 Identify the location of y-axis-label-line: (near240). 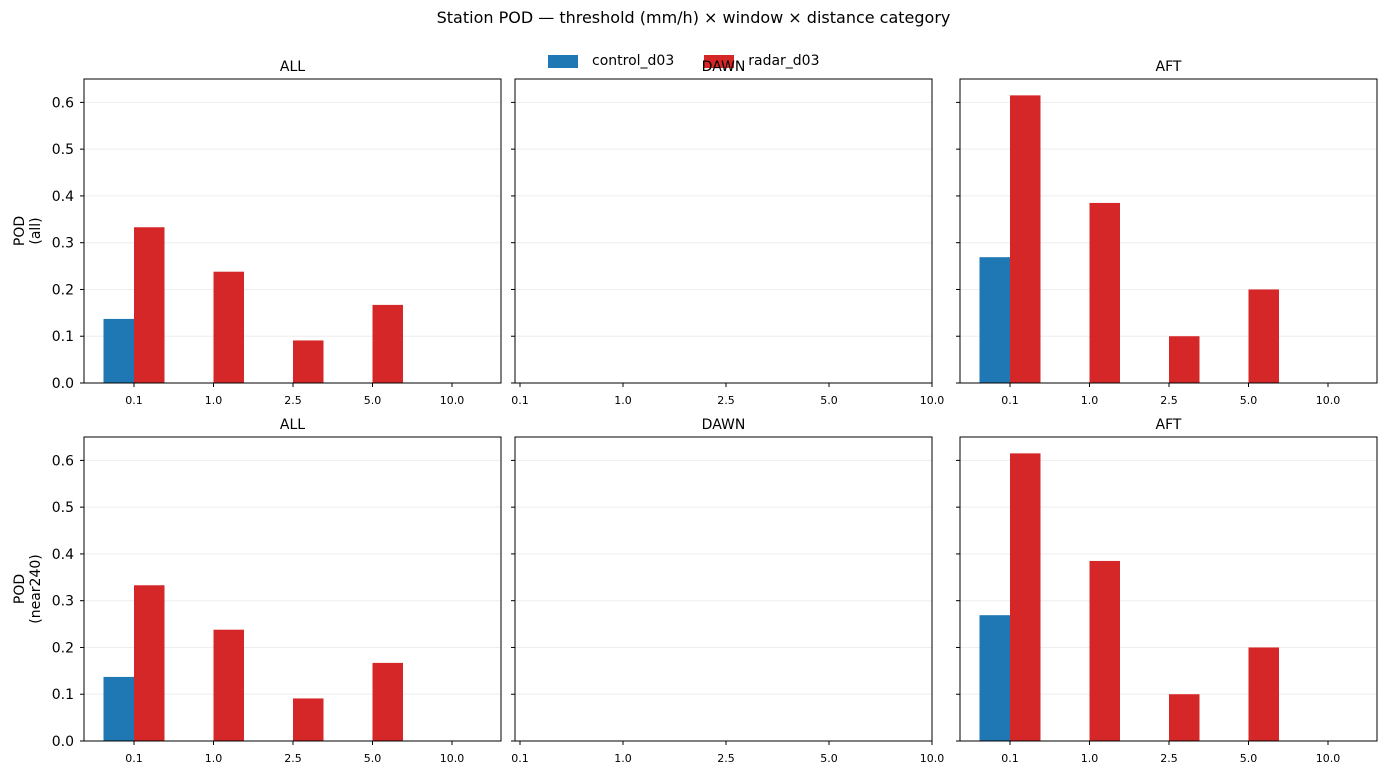
(36, 588).